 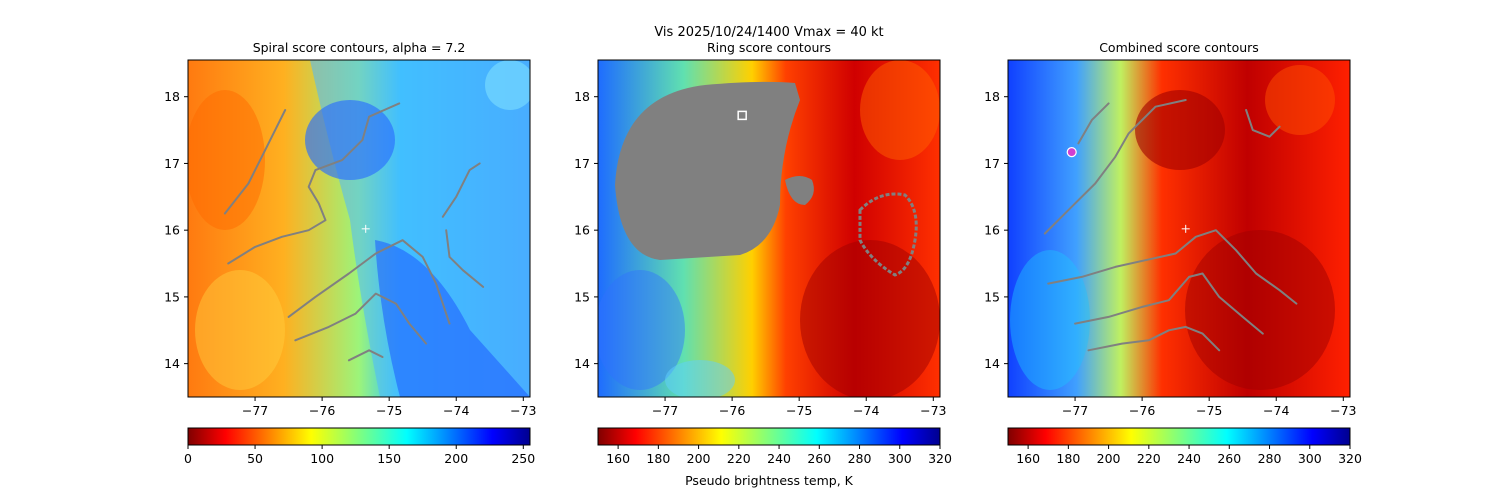 I want to click on colorbar-label: Pseudo brightness temp, K, so click(x=769, y=480).